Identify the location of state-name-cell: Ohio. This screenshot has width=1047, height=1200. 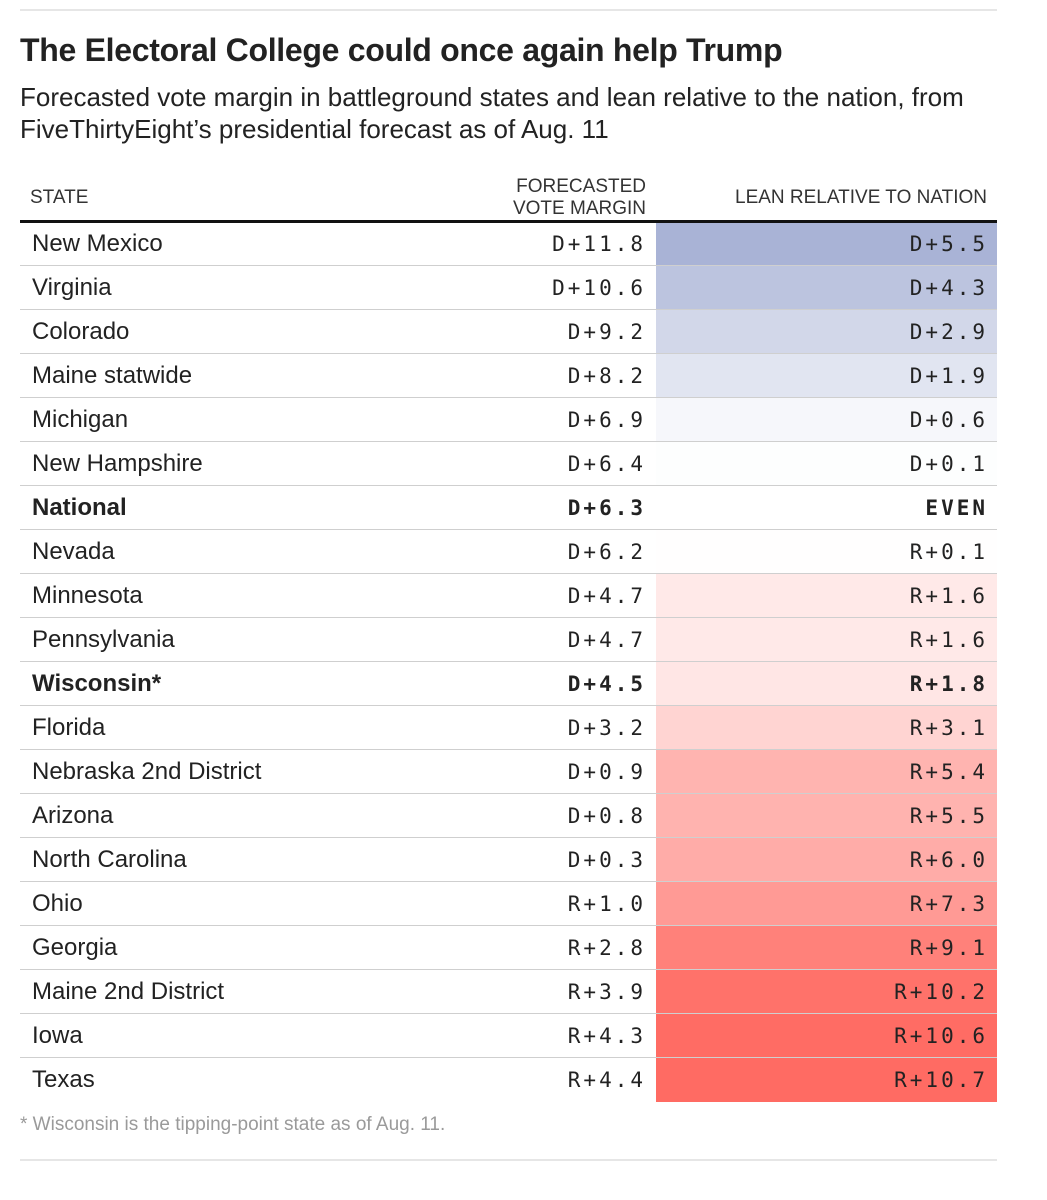
(242, 903).